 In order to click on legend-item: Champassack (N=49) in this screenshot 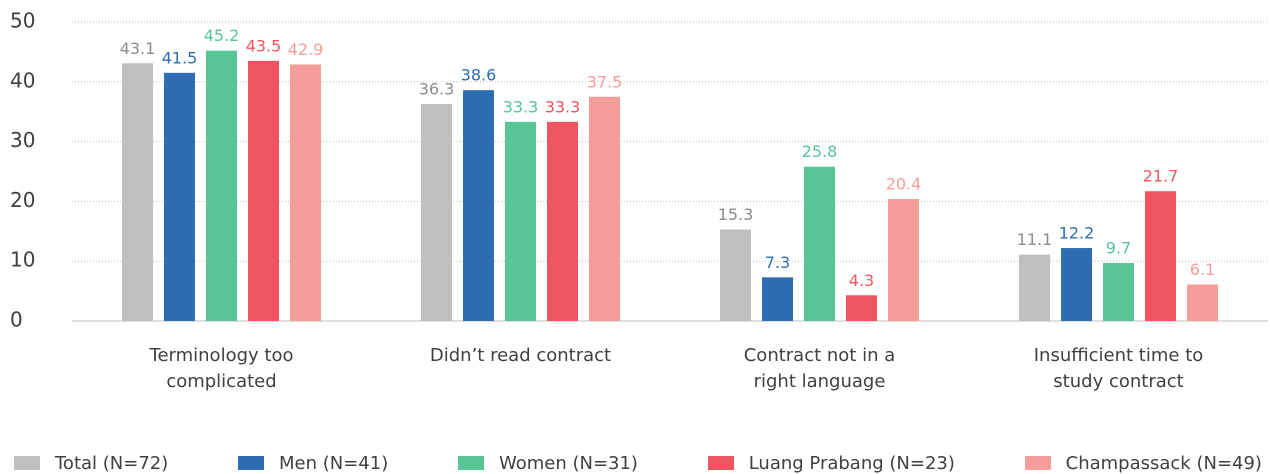, I will do `click(1143, 463)`.